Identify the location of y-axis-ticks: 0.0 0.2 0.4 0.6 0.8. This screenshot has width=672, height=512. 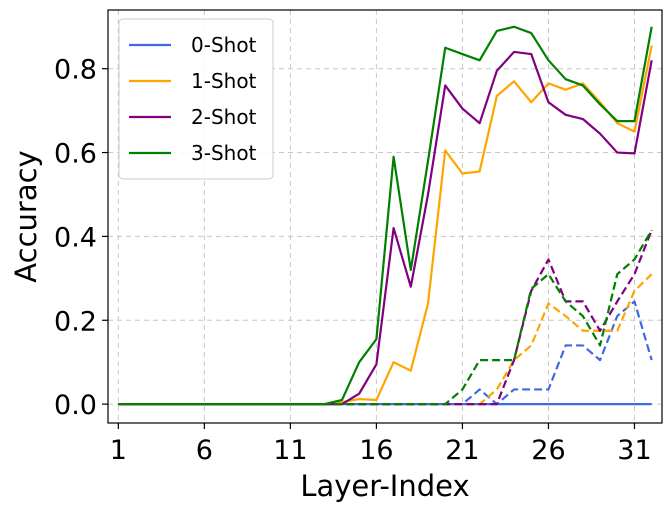
(81, 238).